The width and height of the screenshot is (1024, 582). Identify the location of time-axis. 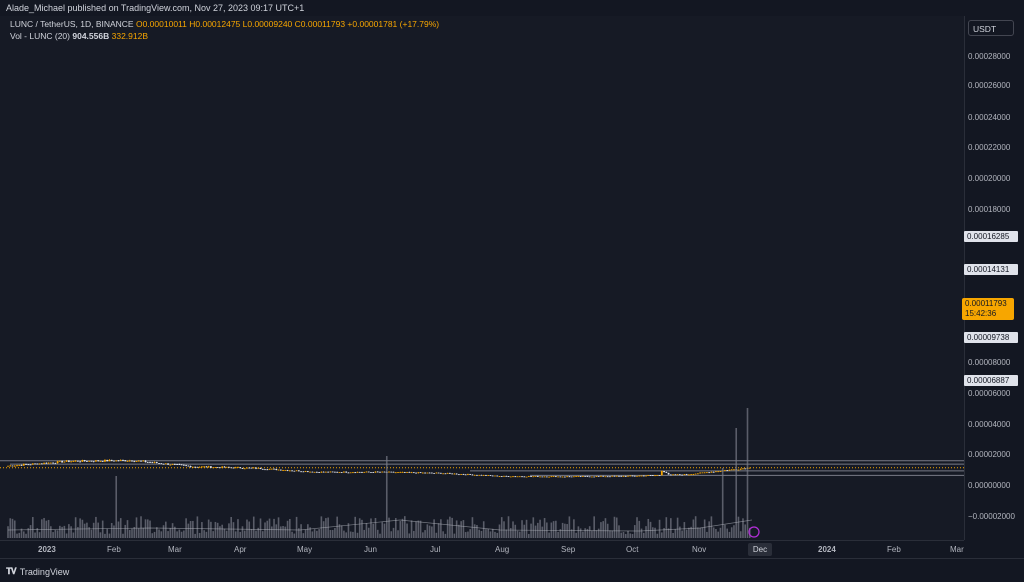
(482, 549).